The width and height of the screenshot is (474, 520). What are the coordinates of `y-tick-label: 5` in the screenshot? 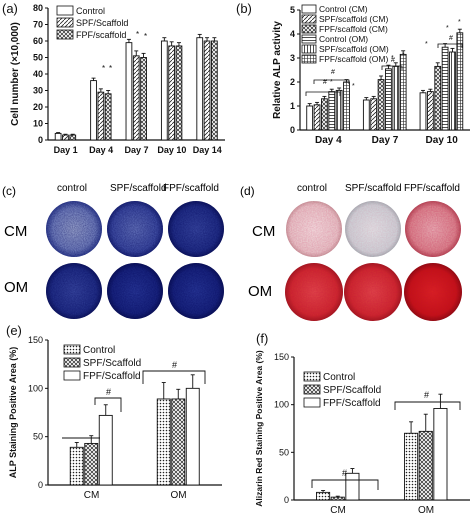 It's located at (292, 10).